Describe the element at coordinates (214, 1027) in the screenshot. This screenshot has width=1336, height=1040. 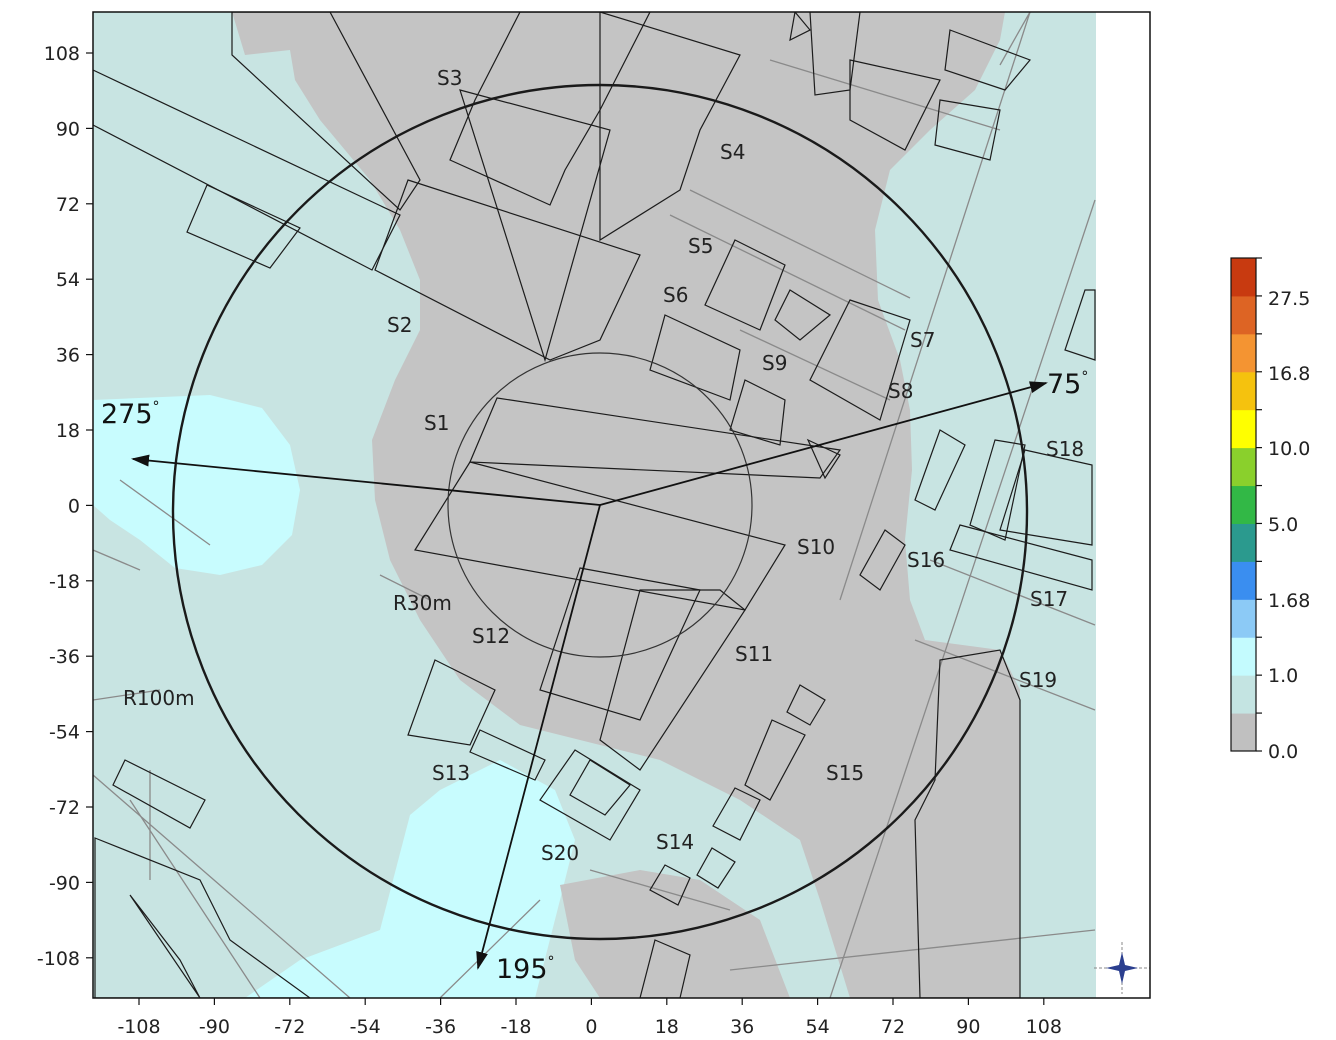
I see `x-tick-label: -90` at that location.